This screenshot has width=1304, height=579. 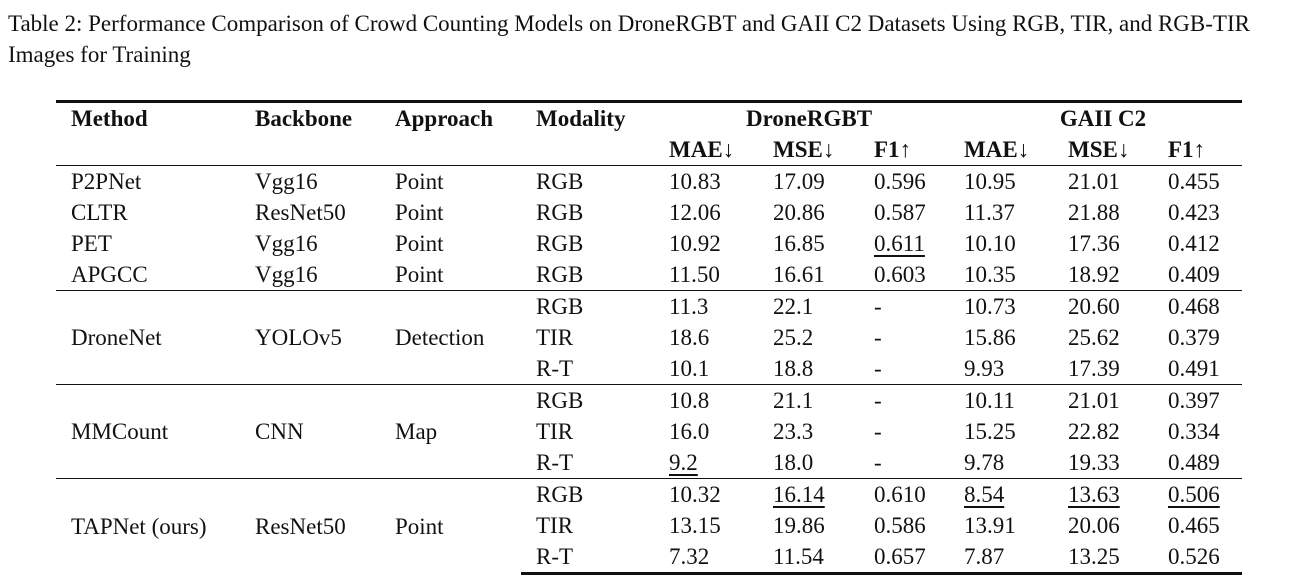 I want to click on cell-d-mae: 11.50, so click(x=694, y=274).